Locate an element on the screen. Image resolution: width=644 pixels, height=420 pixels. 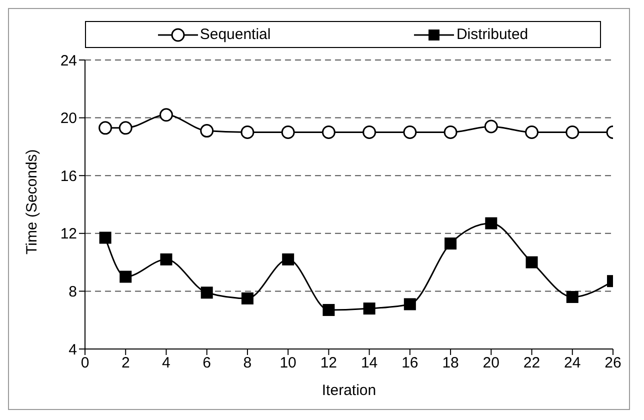
x-tick-label: 6 is located at coordinates (207, 363).